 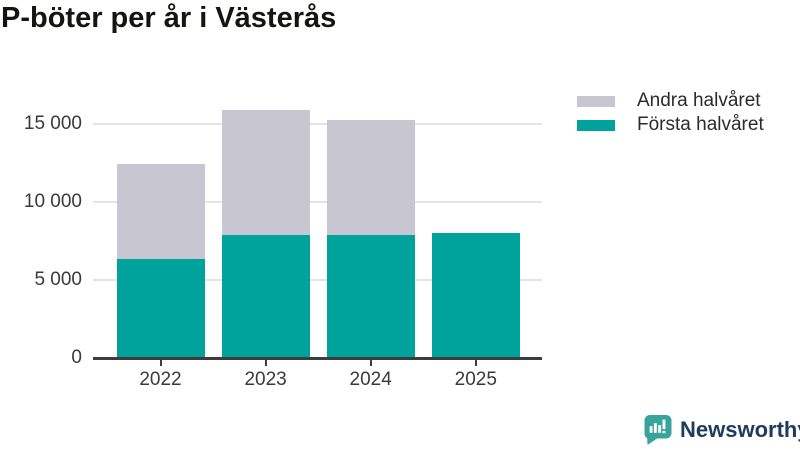 I want to click on x-axis-label-2022: 2022, so click(x=160, y=379).